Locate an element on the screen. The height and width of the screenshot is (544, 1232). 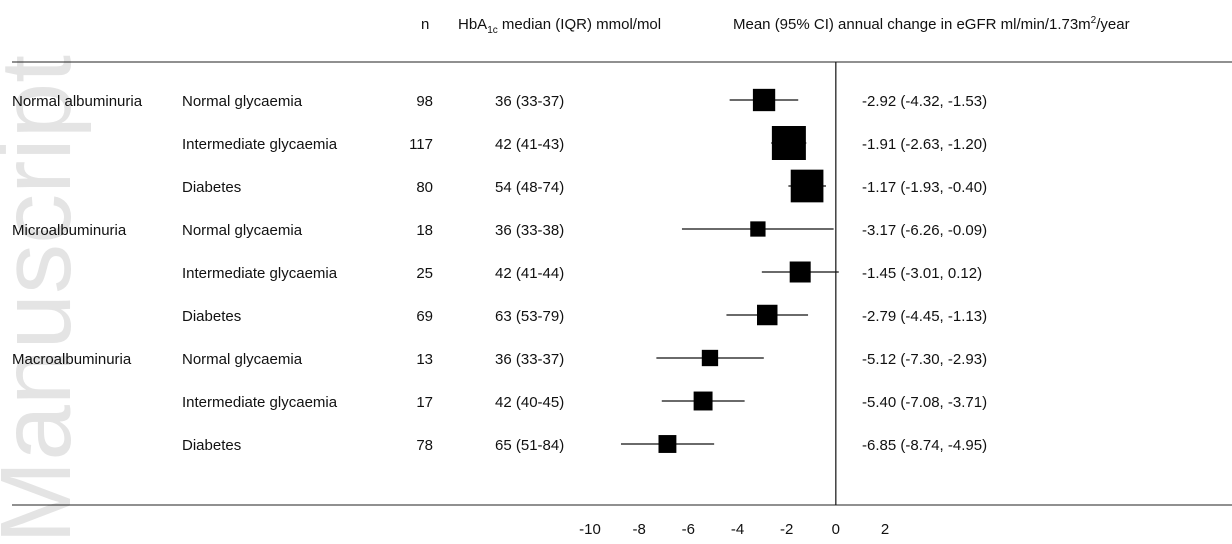
x-axis: -10 -8 -6 -4 -2 0 2 is located at coordinates (734, 529).